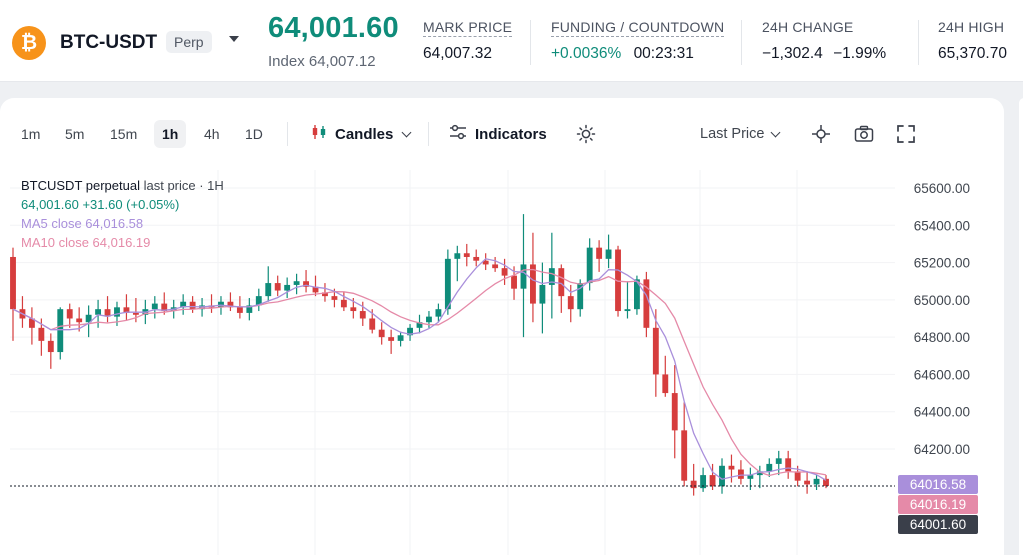 This screenshot has height=555, width=1023. I want to click on y-tick-label: 65000.00, so click(942, 300).